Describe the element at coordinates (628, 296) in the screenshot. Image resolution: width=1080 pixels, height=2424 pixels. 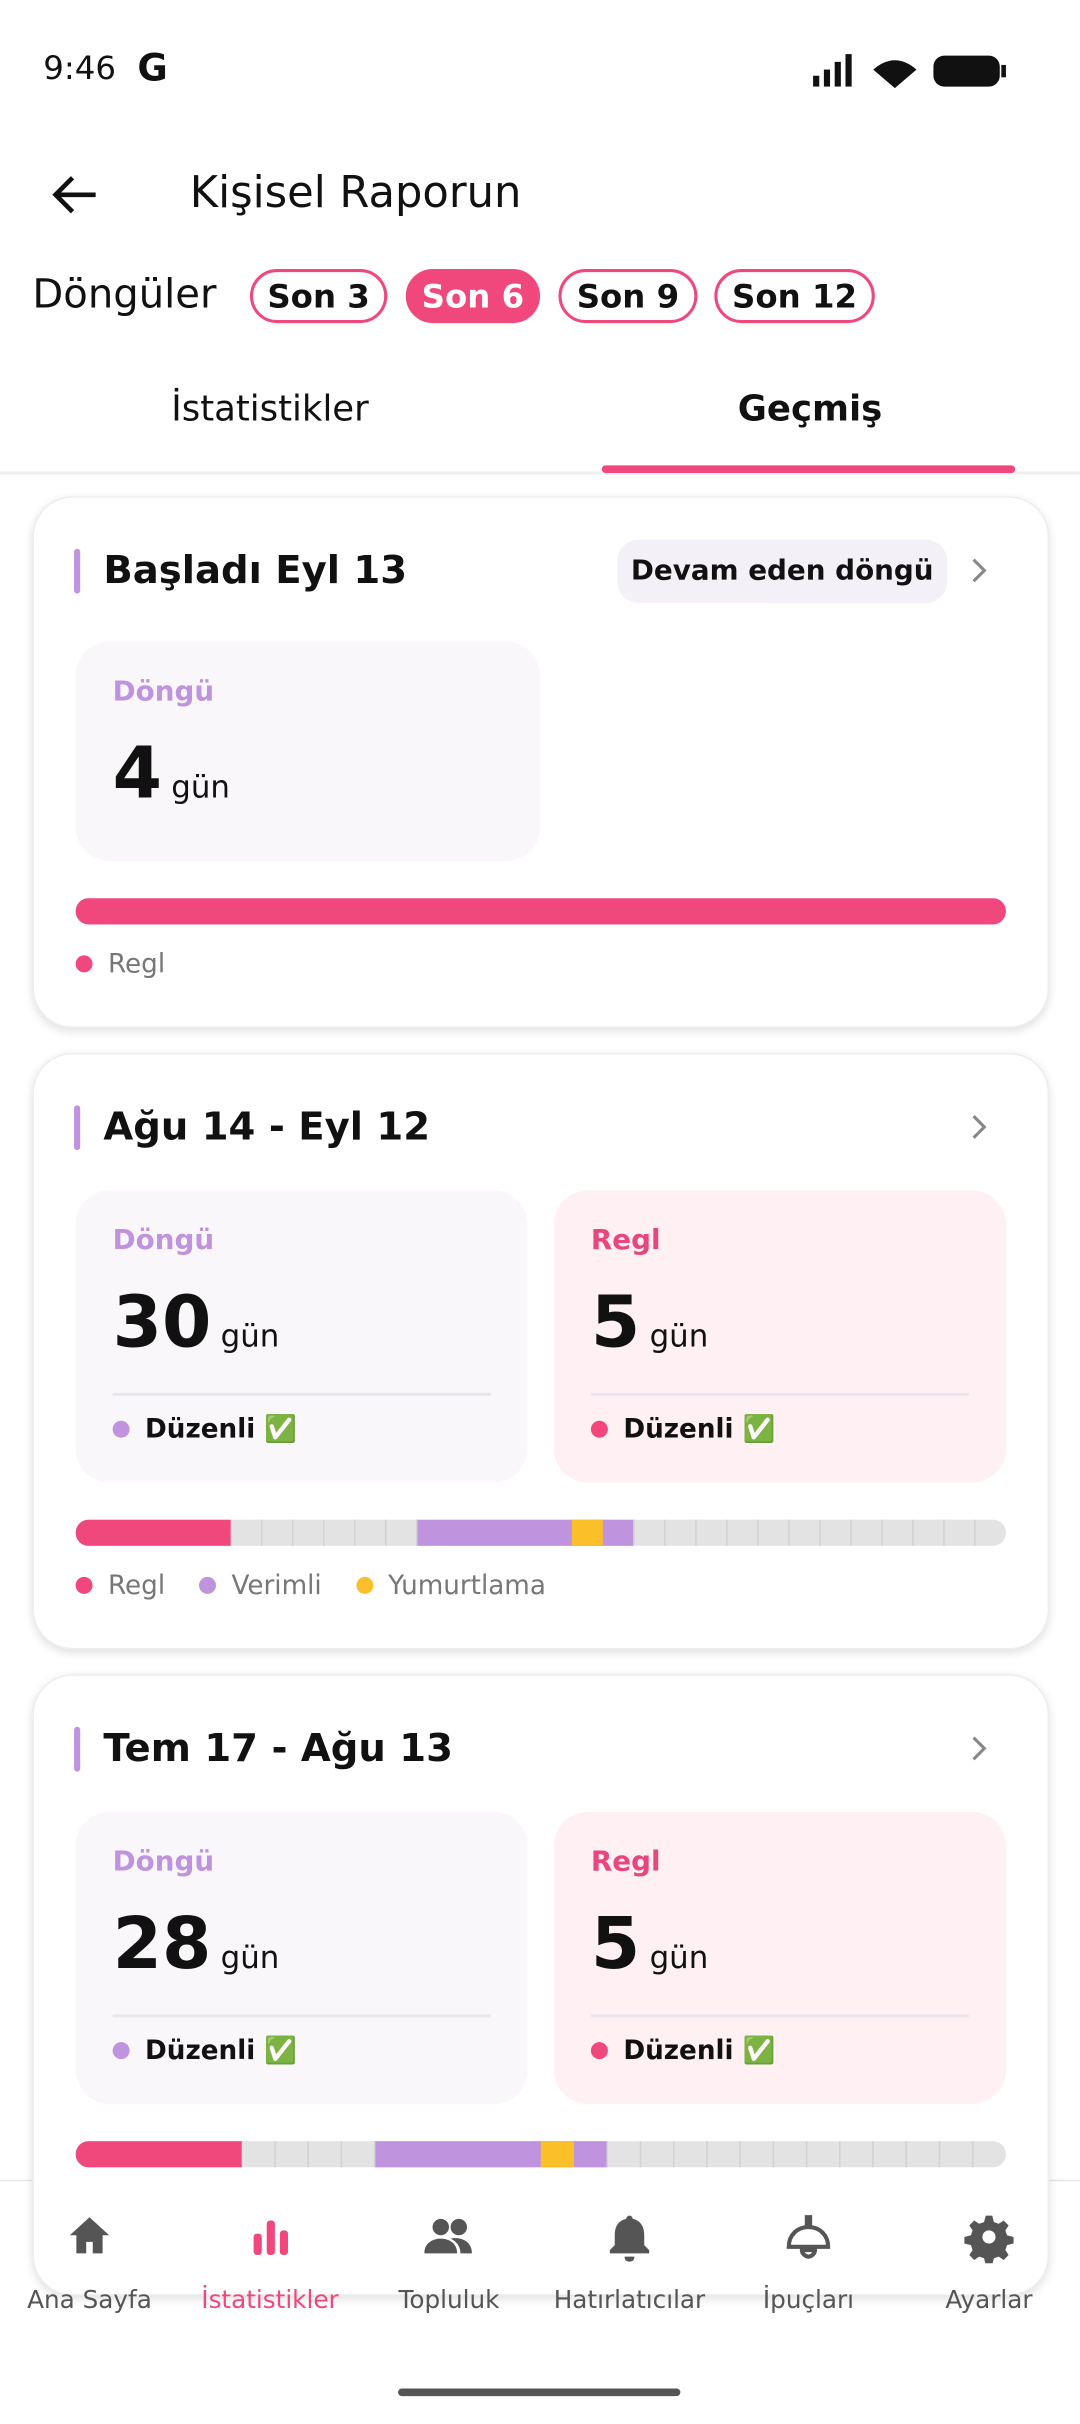
I see `filter-chip: Son 9` at that location.